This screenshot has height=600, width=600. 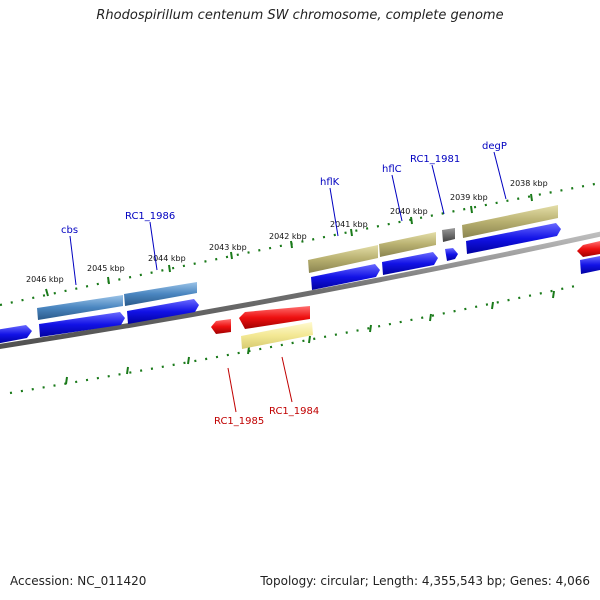 I want to click on kbp-label: 2041 kbp, so click(x=349, y=224).